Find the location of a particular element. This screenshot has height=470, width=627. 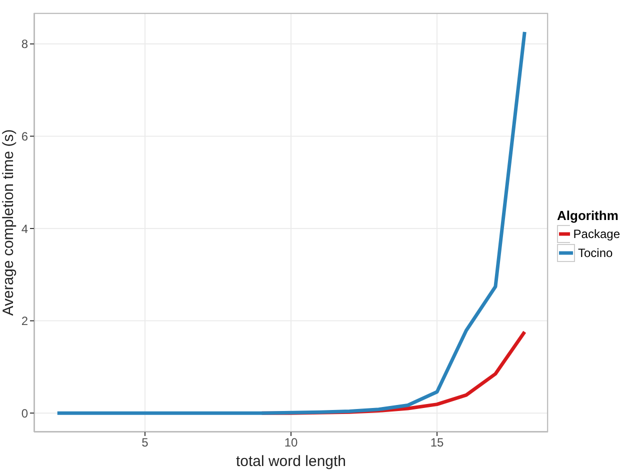

y-tick-label: 6 is located at coordinates (24, 136).